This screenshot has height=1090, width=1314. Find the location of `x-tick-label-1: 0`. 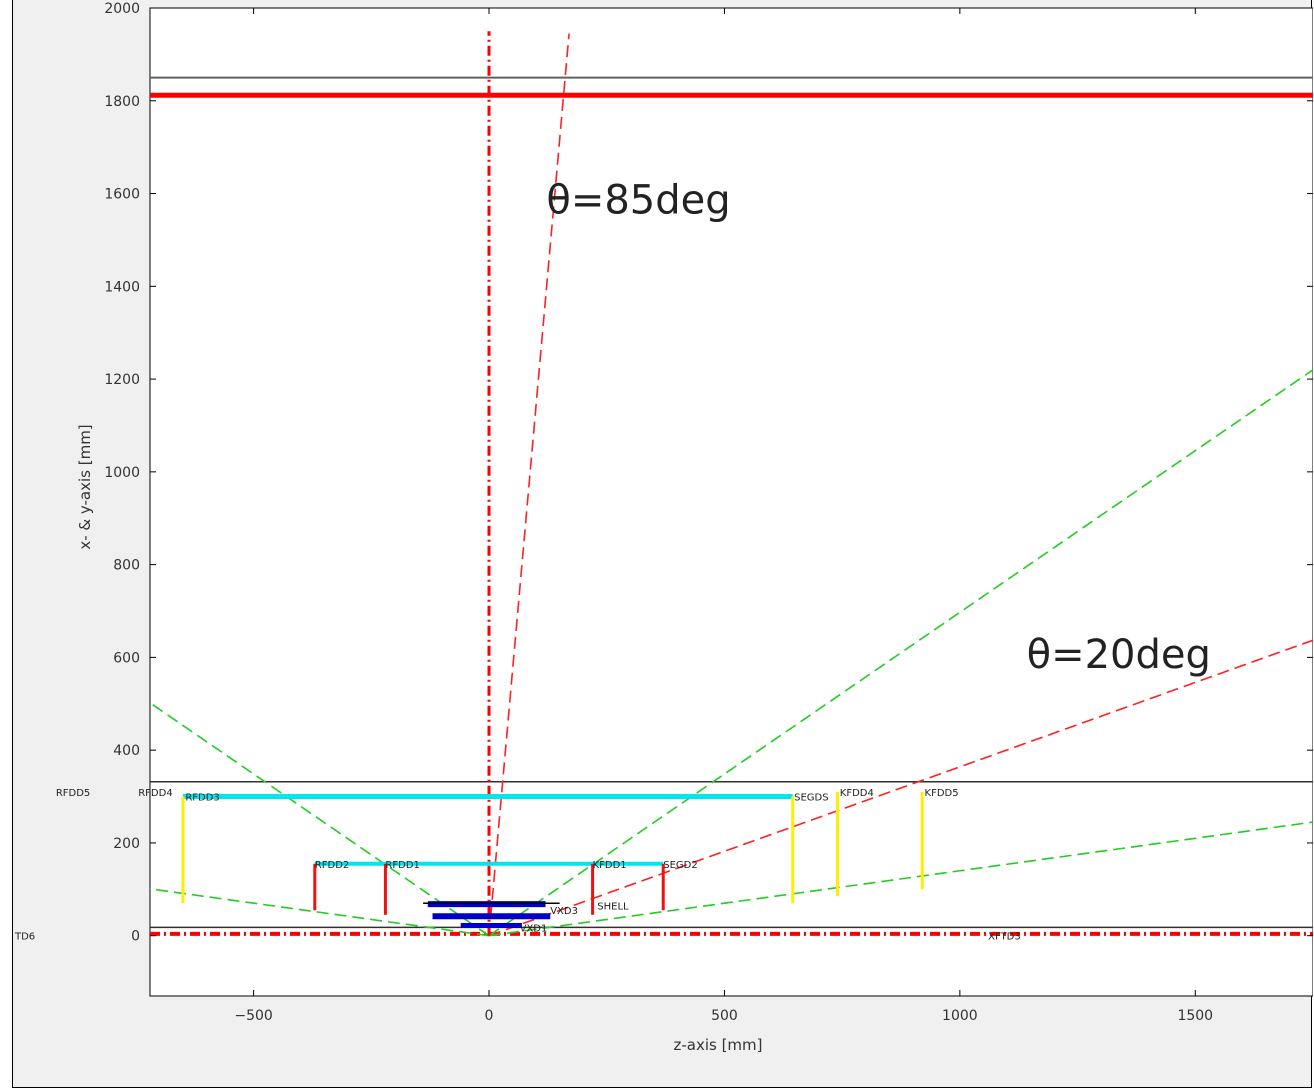

x-tick-label-1: 0 is located at coordinates (489, 1016).